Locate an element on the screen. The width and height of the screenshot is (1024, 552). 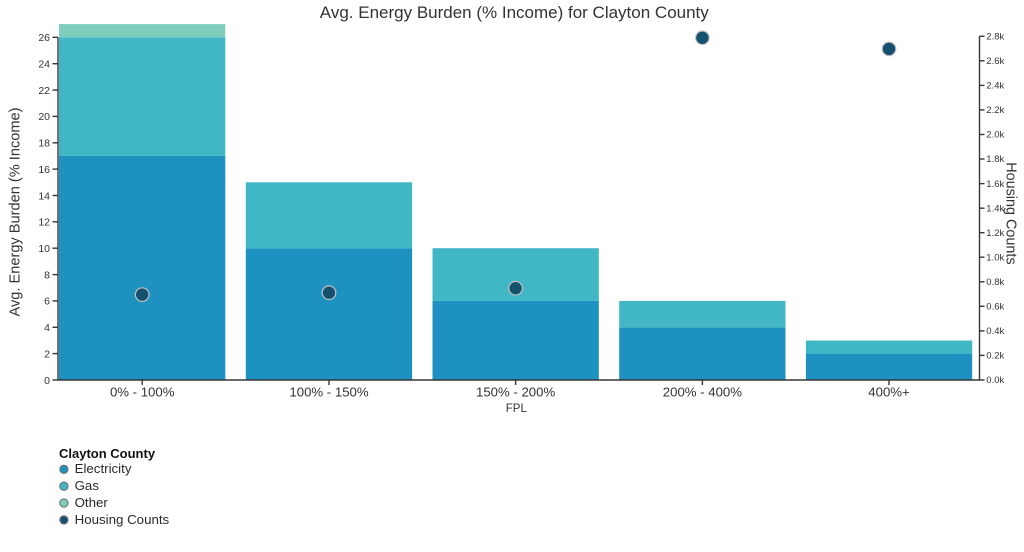
svg-text: 0% - 100% is located at coordinates (142, 392).